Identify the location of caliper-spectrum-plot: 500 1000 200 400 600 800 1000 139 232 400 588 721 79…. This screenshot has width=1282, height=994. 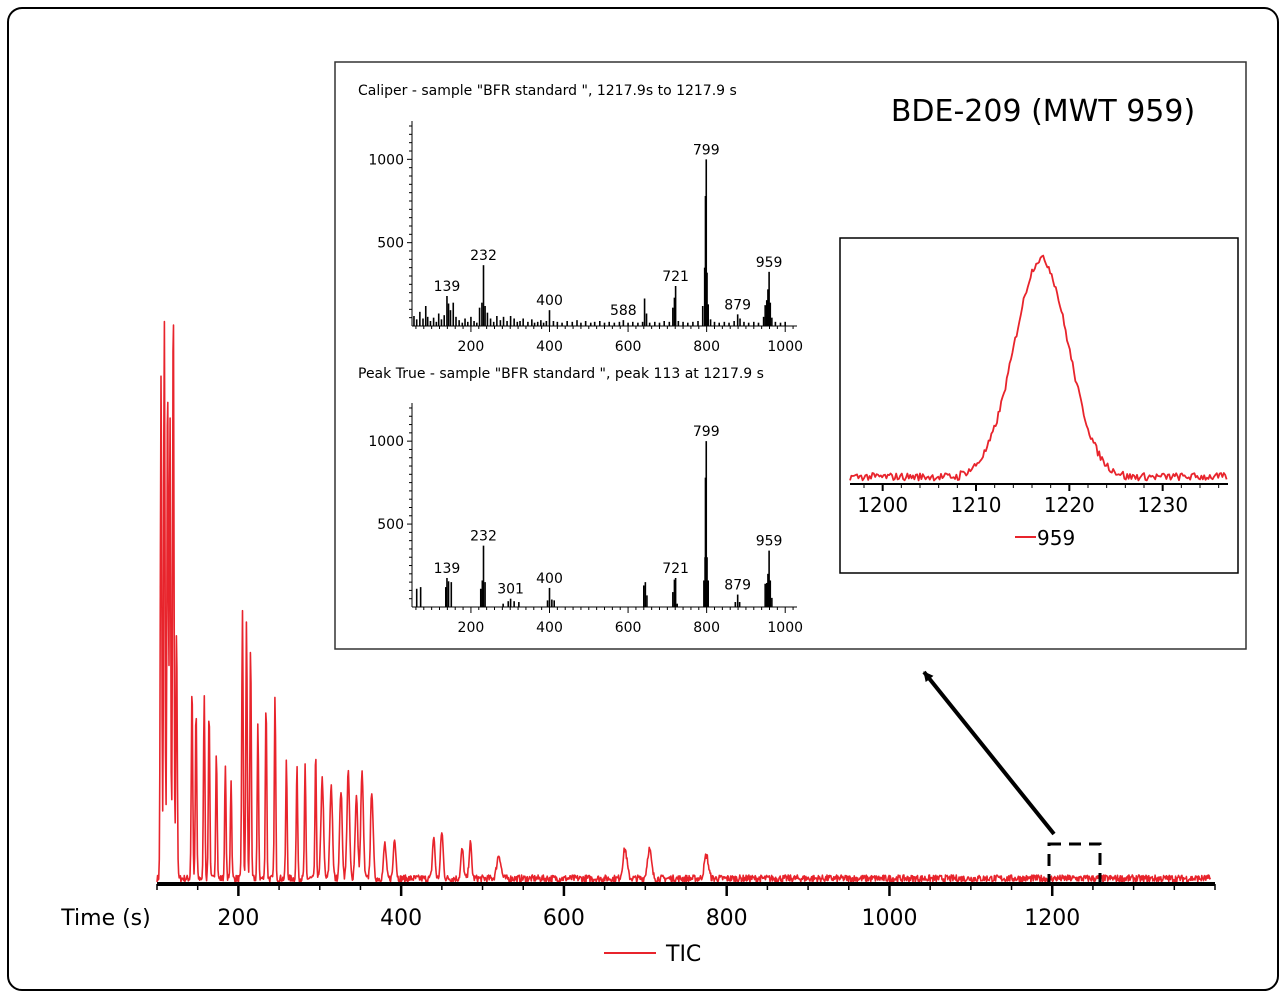
(585, 238).